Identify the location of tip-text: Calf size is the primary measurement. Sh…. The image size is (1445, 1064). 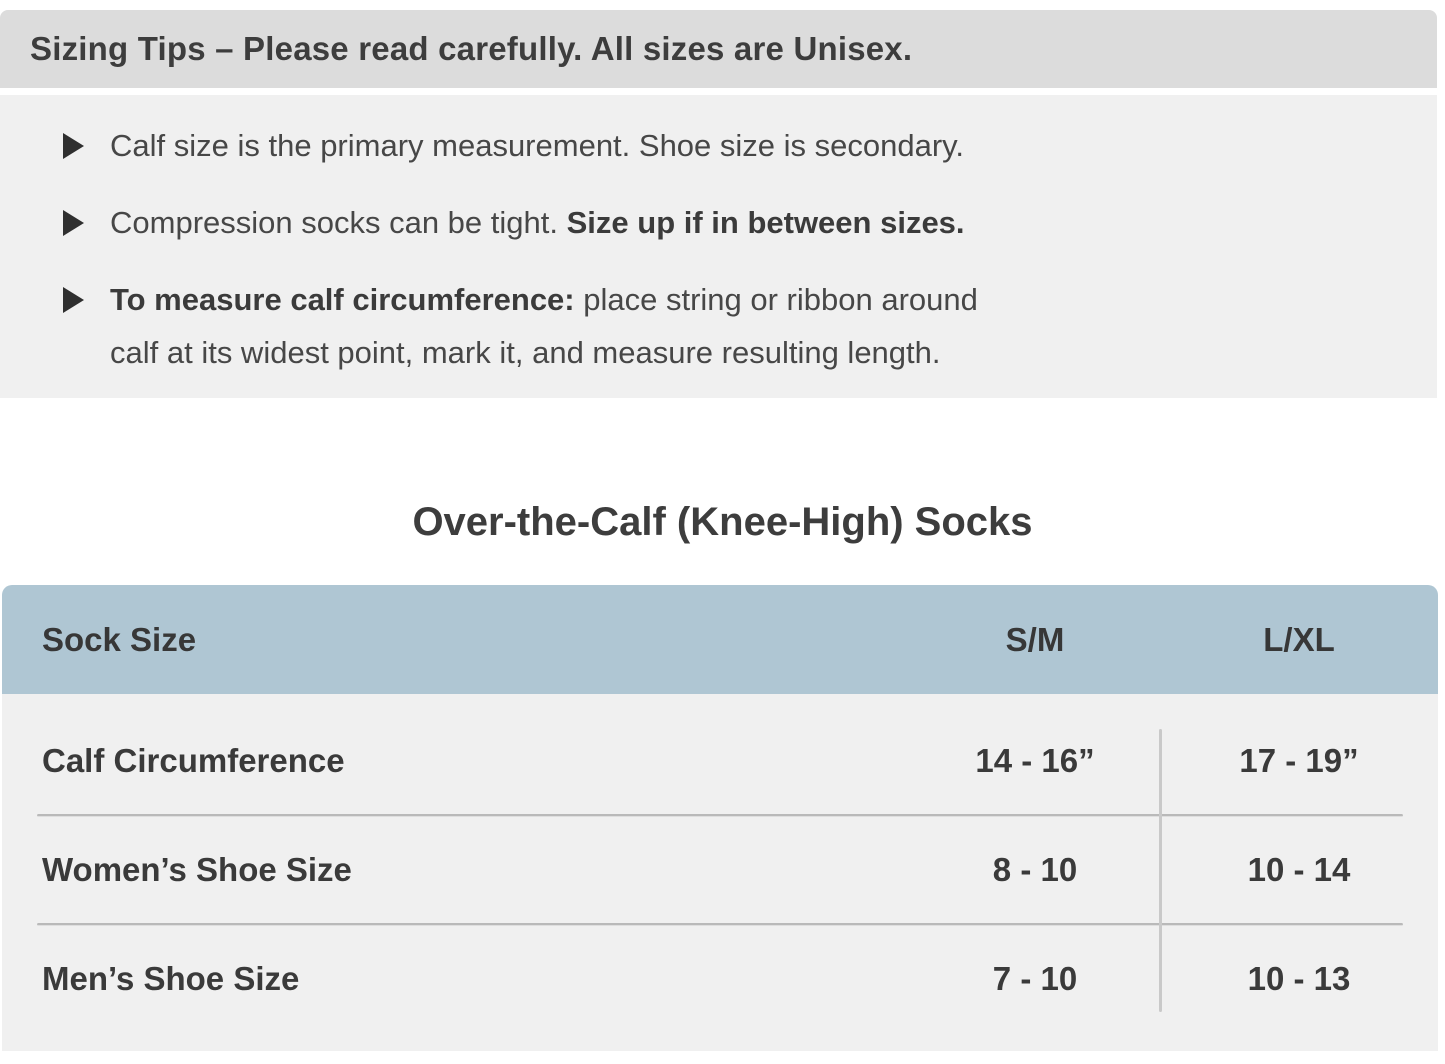
(537, 145).